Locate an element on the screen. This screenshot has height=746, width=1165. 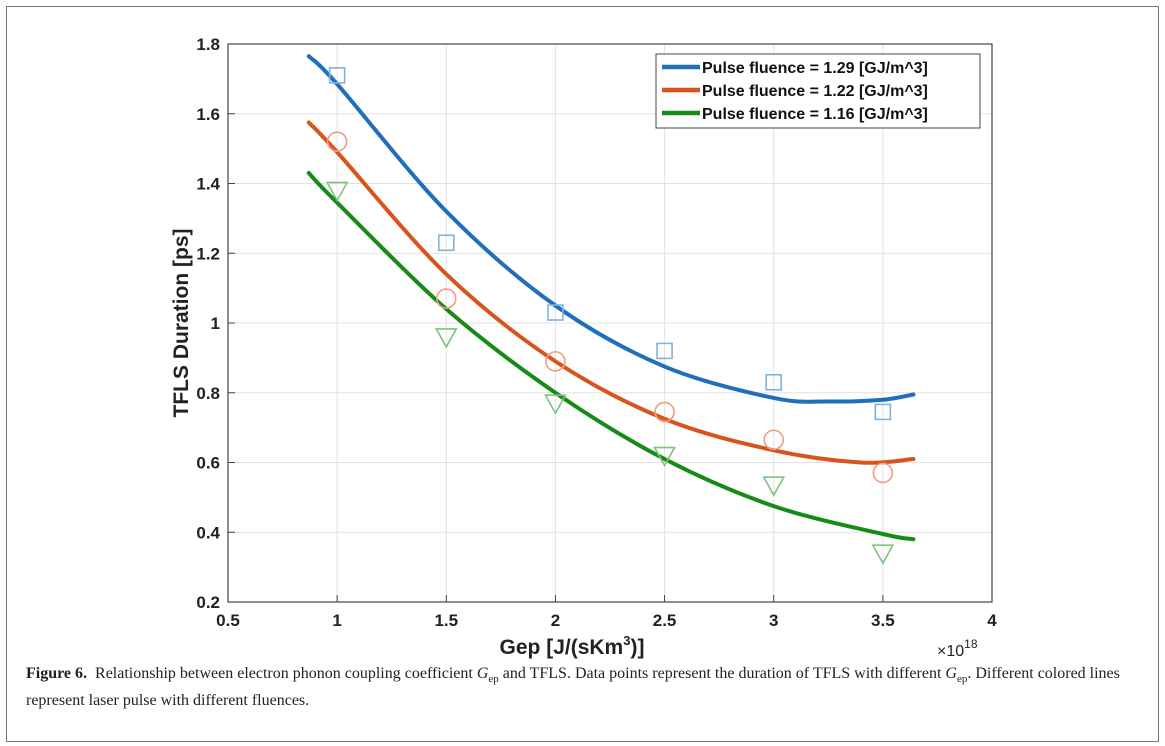
y-tick-label: 0.6 is located at coordinates (208, 463).